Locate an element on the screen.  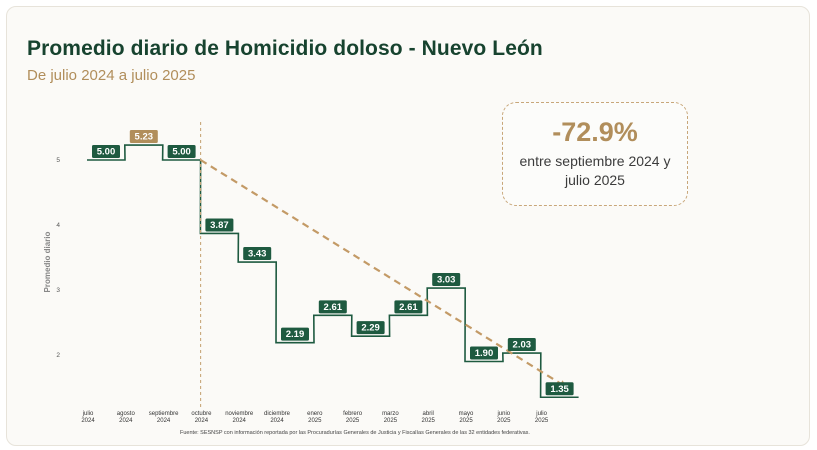
data-label: 3.87 is located at coordinates (219, 225).